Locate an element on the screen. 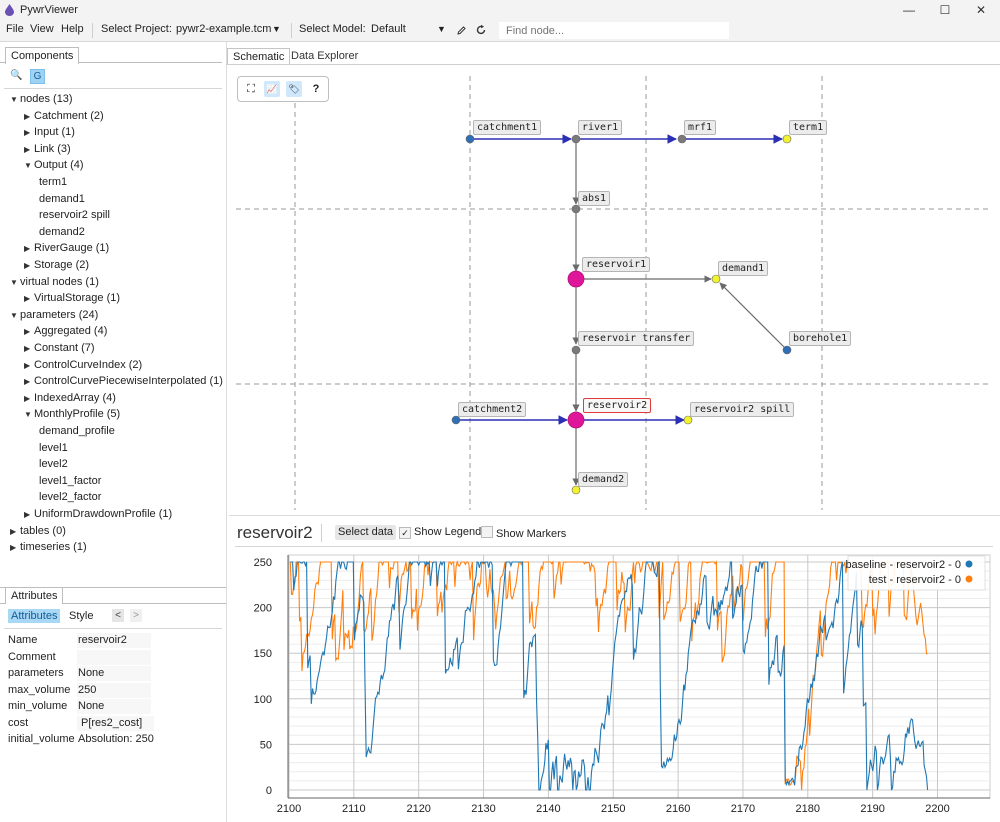 This screenshot has width=1000, height=822. node-reservoir1 is located at coordinates (576, 279).